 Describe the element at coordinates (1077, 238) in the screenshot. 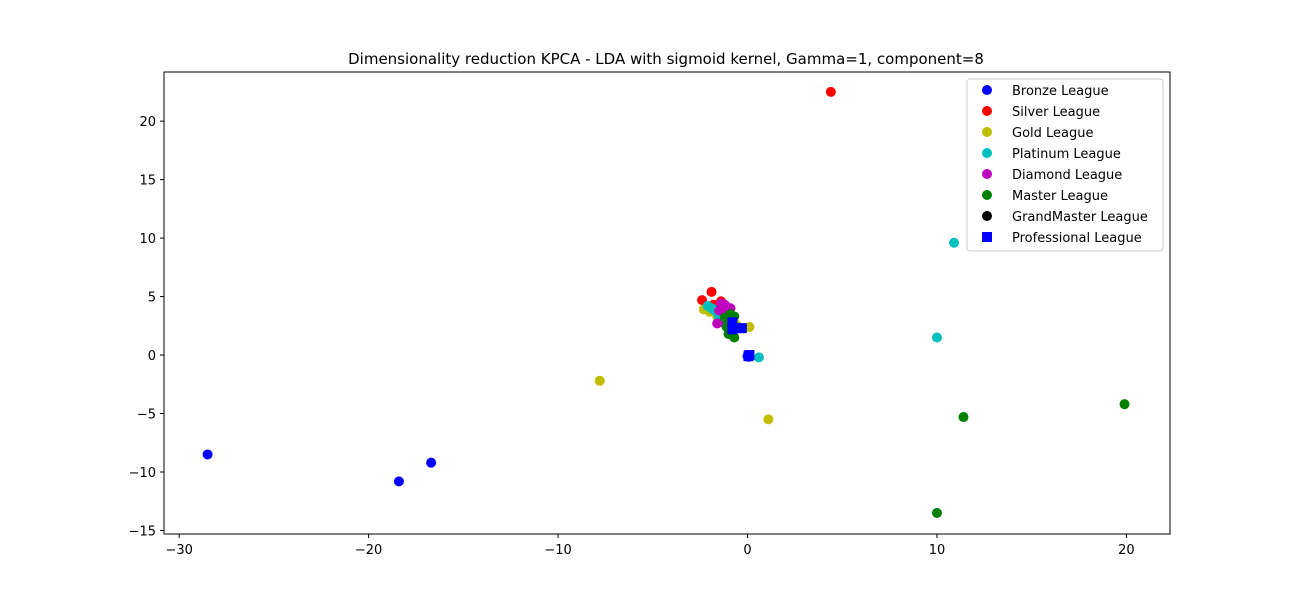

I see `legend-label-7: Professional League` at that location.